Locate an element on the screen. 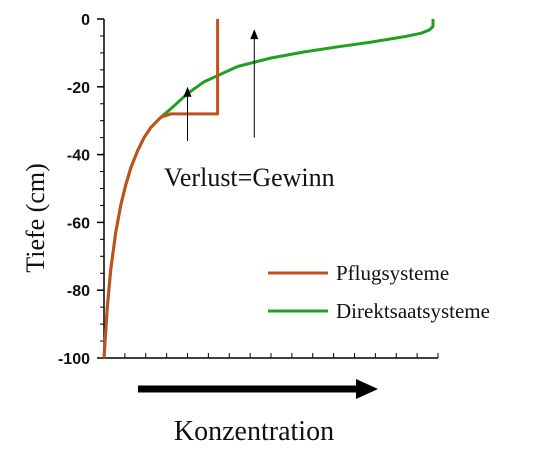 The image size is (560, 466). legend-label-pflugsysteme: Pflugsysteme is located at coordinates (392, 273).